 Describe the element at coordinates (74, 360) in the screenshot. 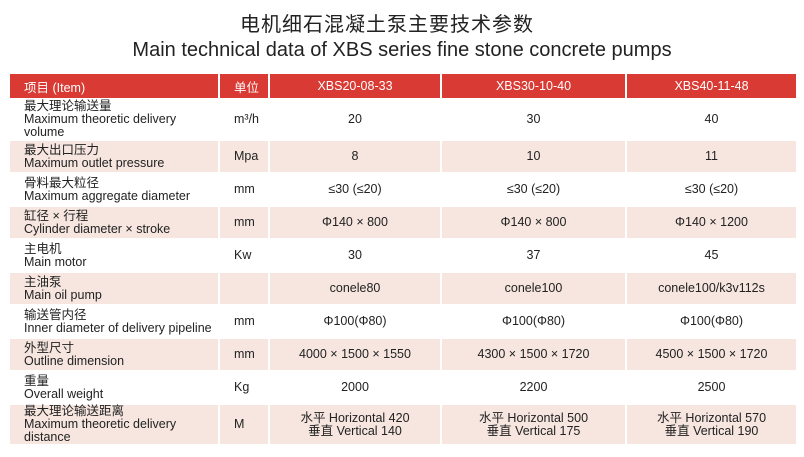

I see `cell-line: Outline dimension` at that location.